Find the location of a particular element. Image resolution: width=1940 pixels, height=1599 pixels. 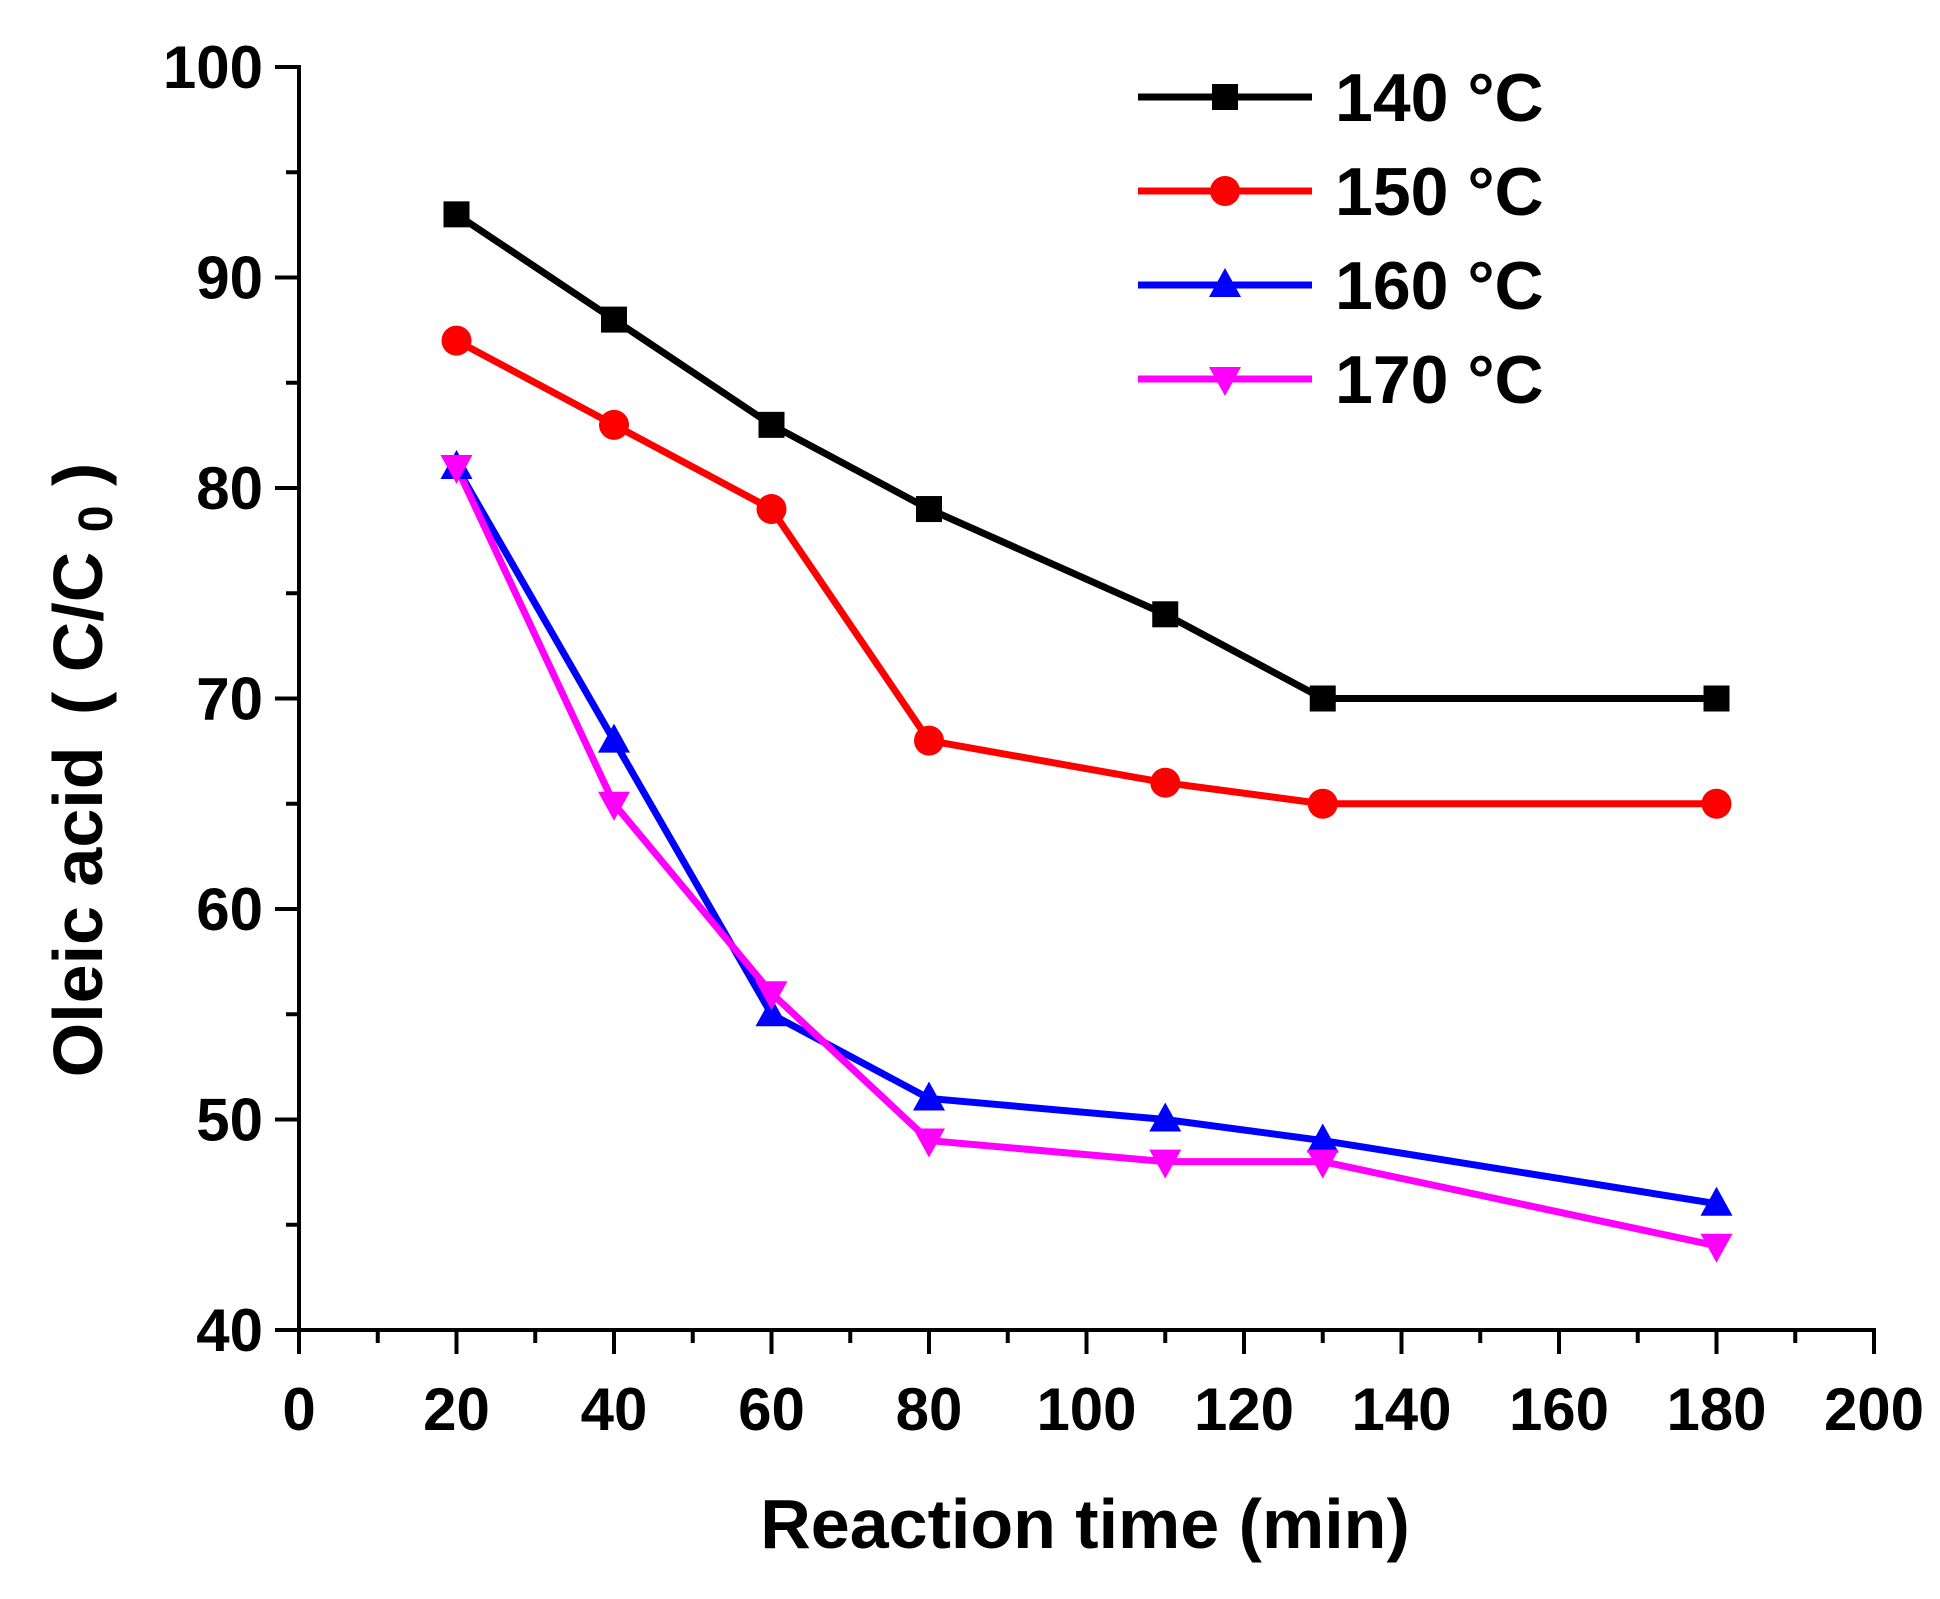

y-axis-title: Oleic acid ( C/C 0 ) is located at coordinates (83, 770).